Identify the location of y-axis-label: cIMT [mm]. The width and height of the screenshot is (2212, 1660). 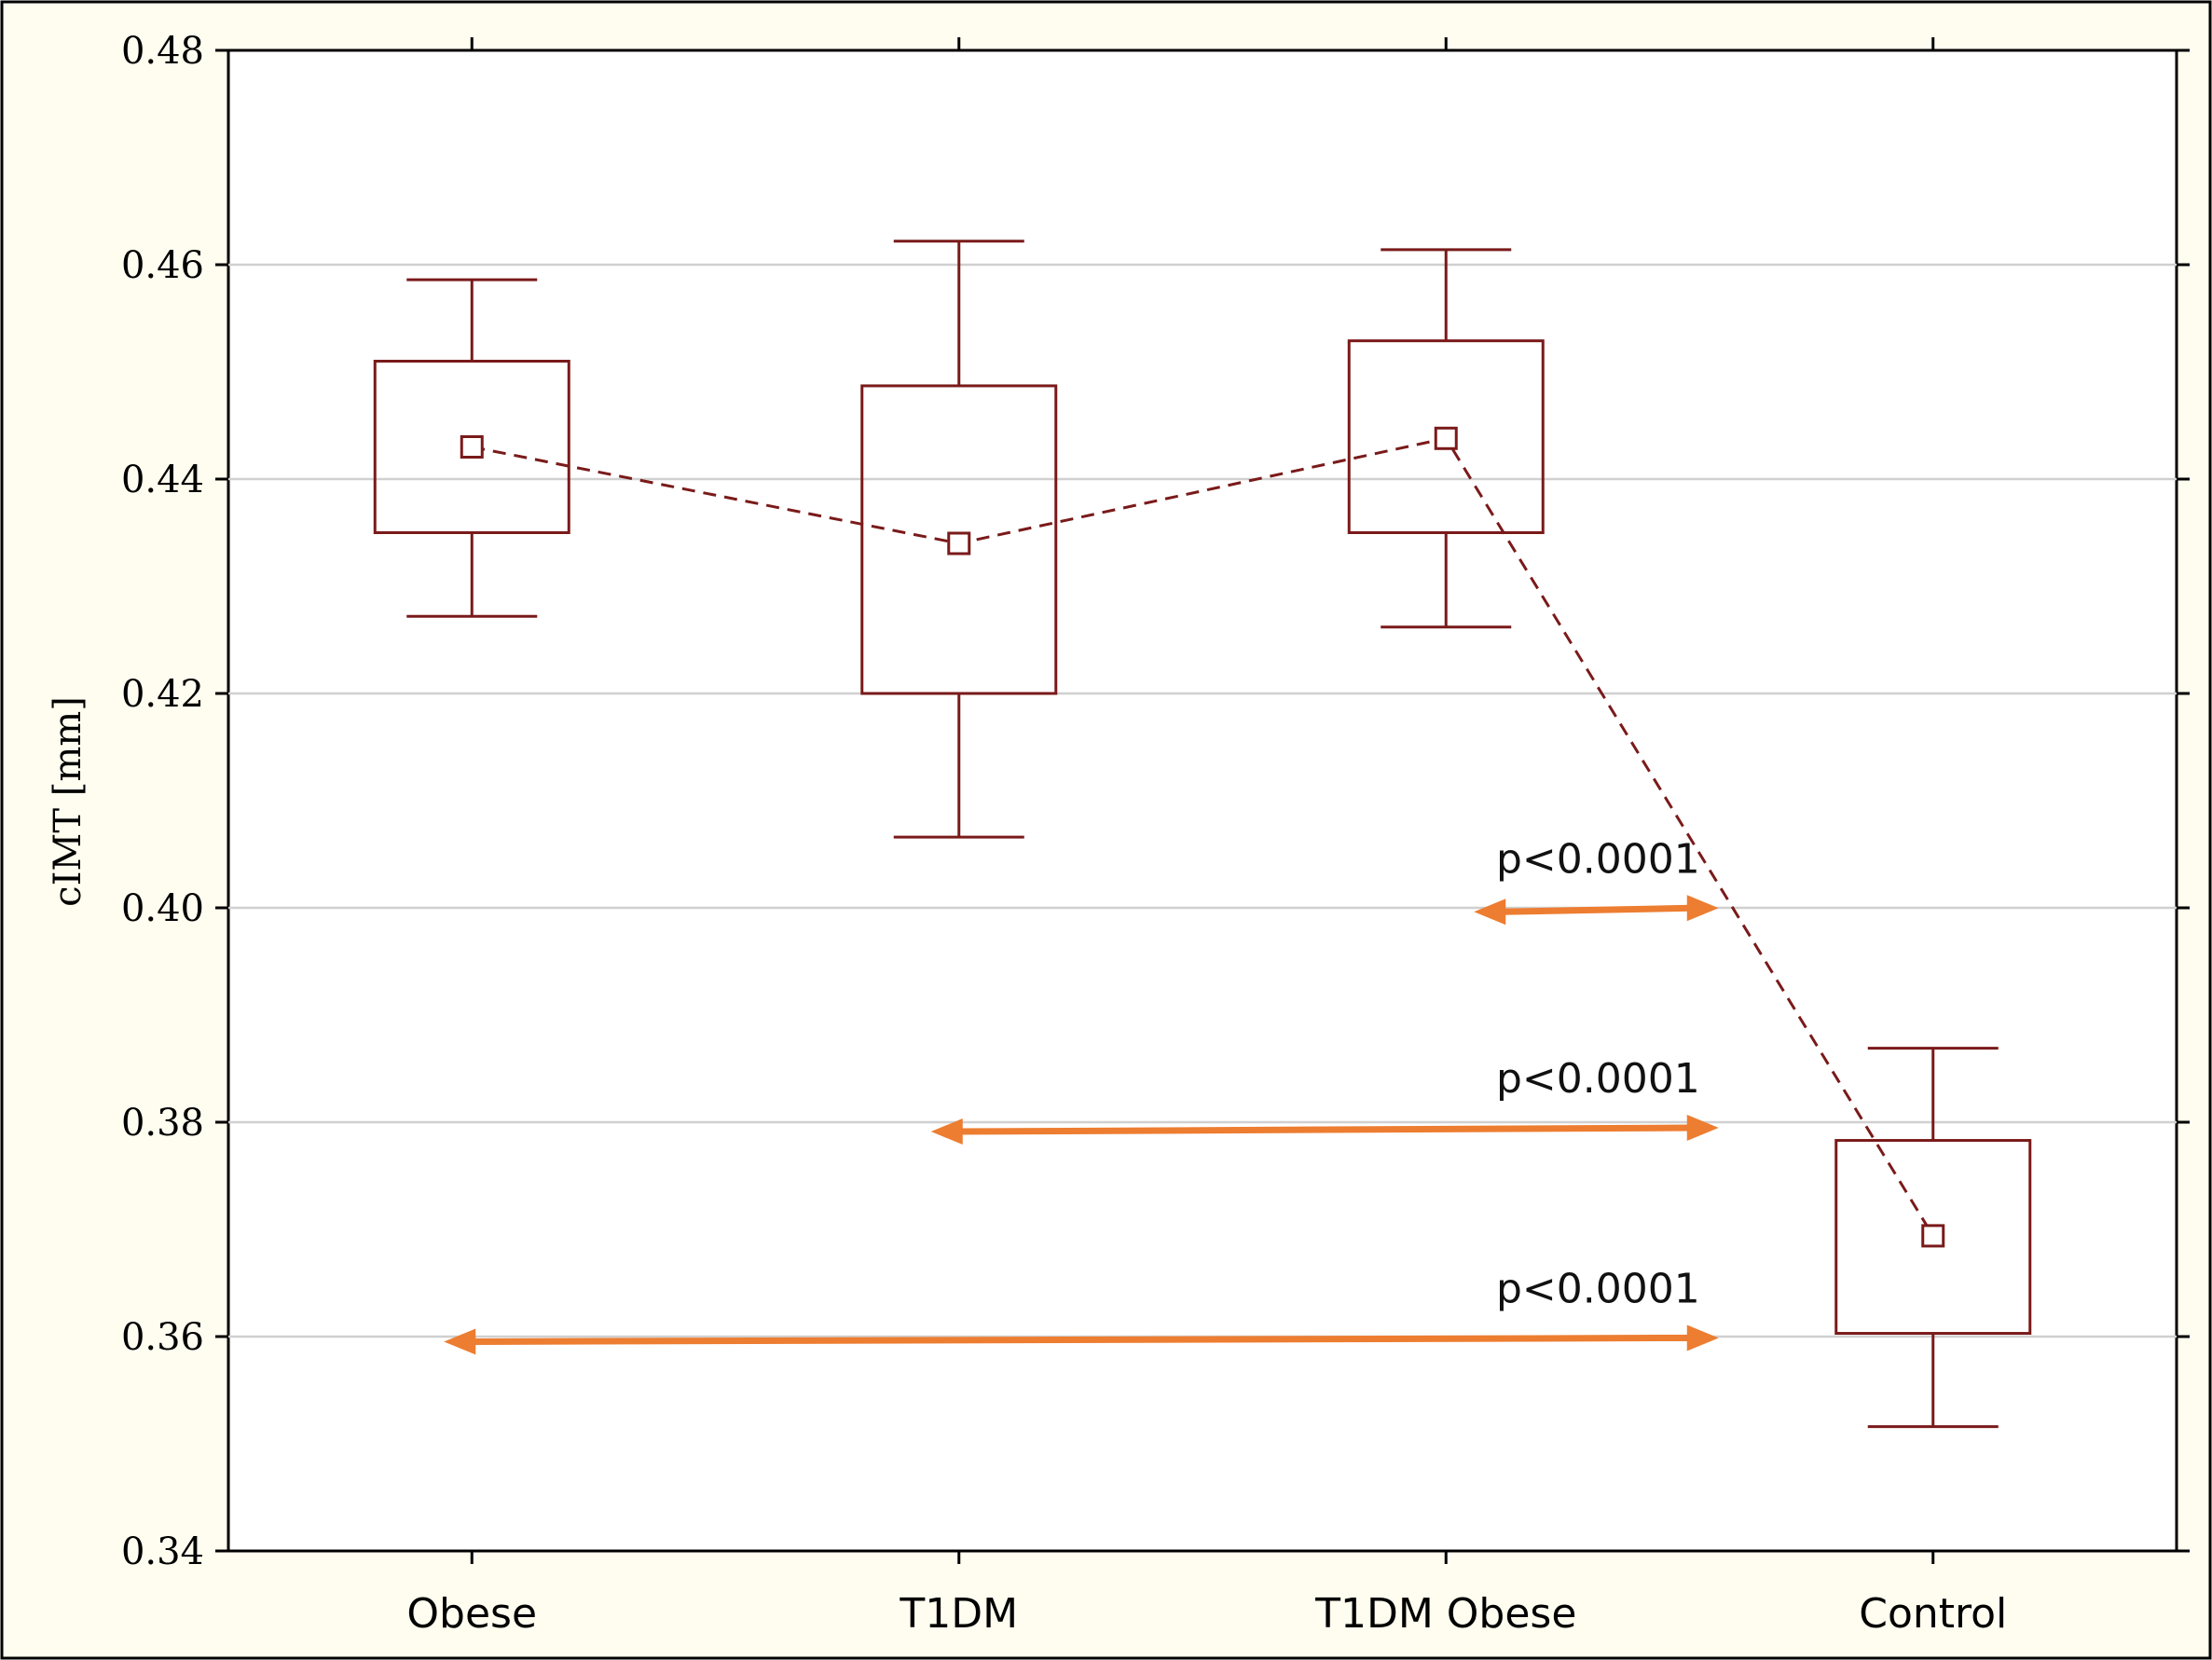
(68, 801).